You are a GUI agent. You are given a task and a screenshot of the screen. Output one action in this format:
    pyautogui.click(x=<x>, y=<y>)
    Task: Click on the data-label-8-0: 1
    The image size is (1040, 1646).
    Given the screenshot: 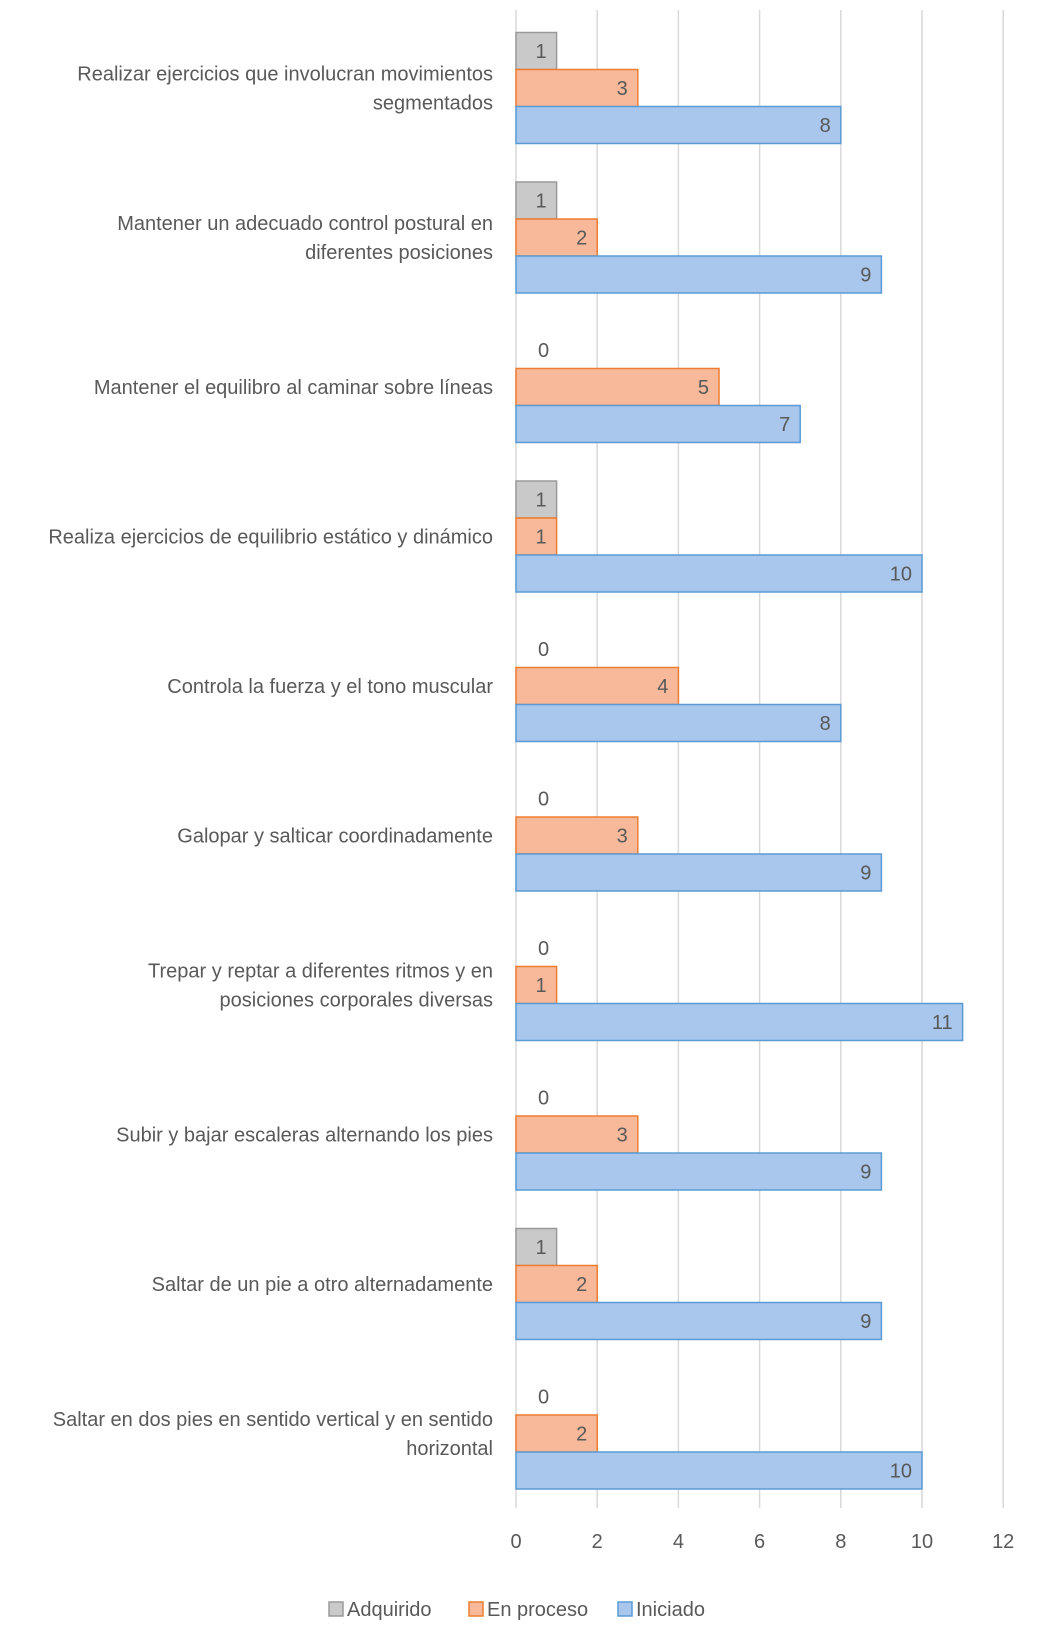 What is the action you would take?
    pyautogui.click(x=540, y=1248)
    